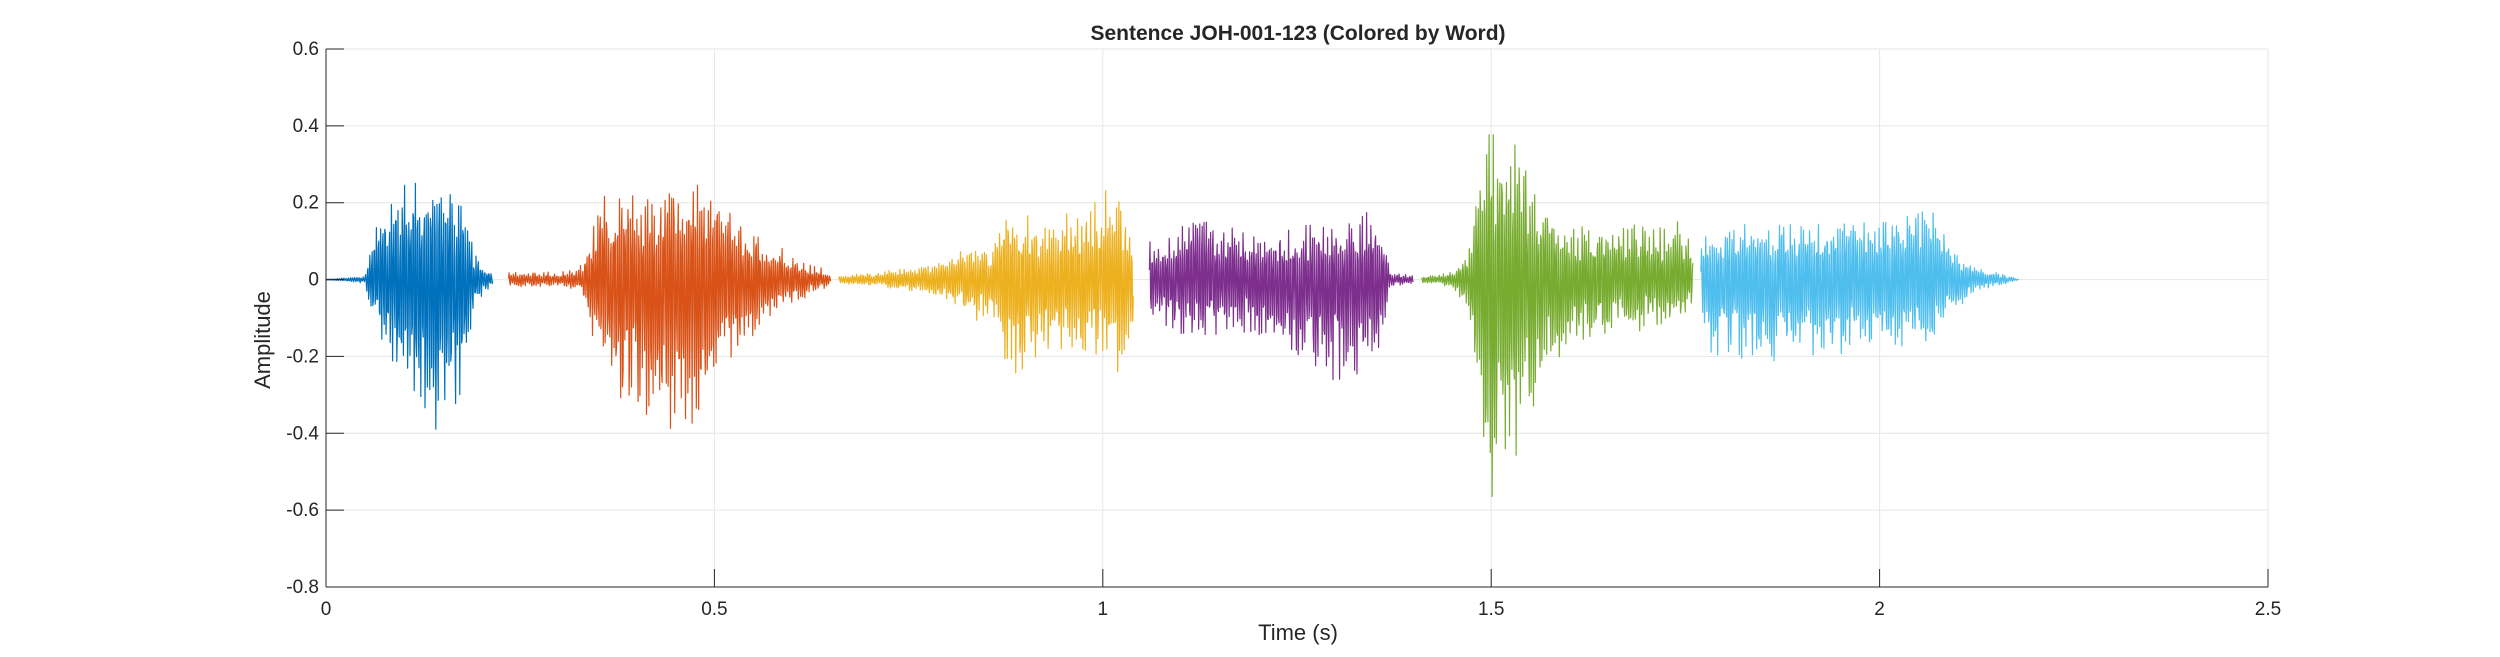 The width and height of the screenshot is (2500, 657). What do you see at coordinates (306, 126) in the screenshot?
I see `y-tick-label: 0.4` at bounding box center [306, 126].